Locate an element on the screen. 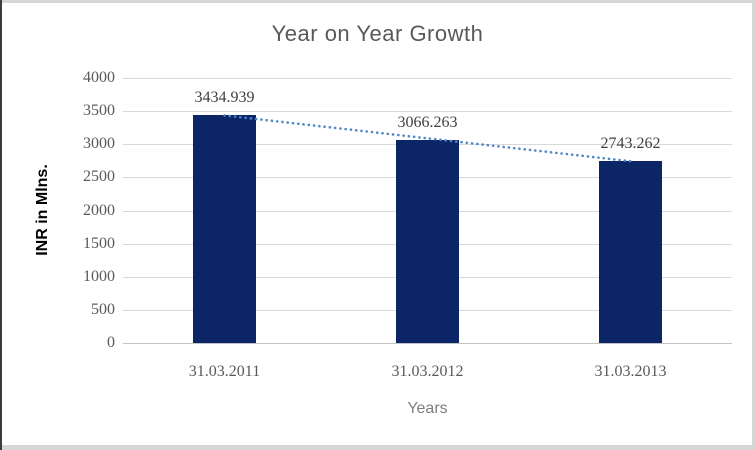 This screenshot has width=755, height=450. frame-edge-top is located at coordinates (377, 1).